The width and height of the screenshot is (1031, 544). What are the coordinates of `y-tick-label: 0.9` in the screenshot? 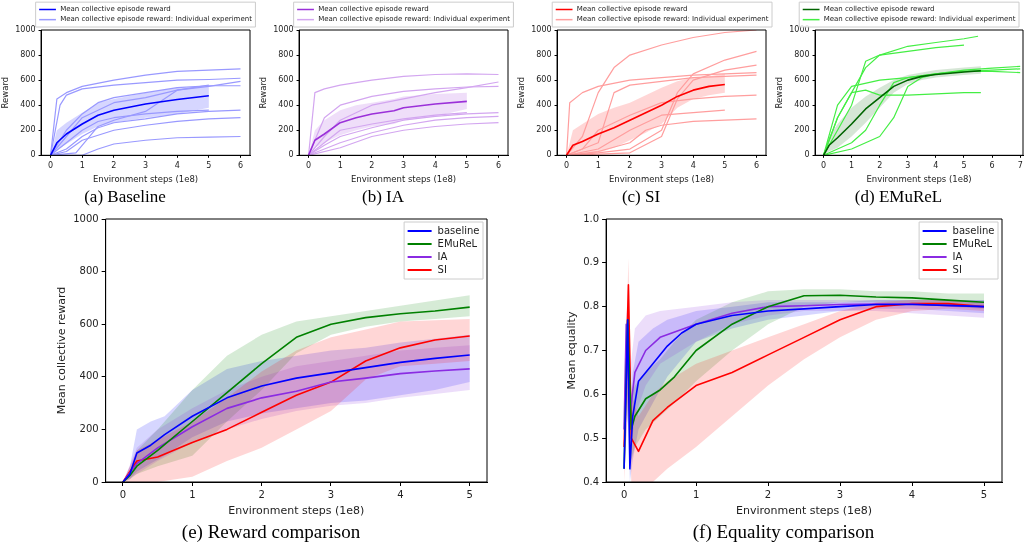 It's located at (591, 262).